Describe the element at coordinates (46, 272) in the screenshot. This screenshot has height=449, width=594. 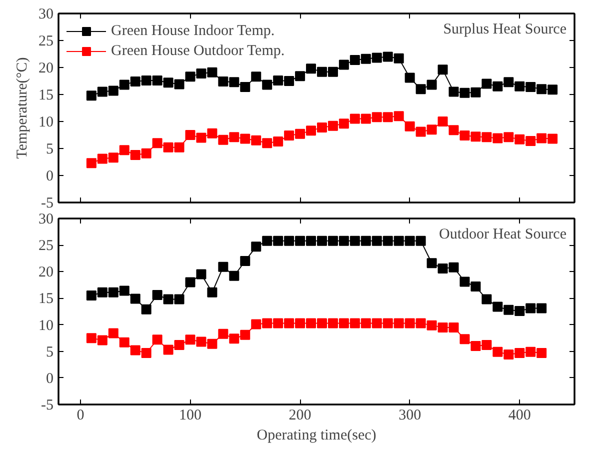
I see `y-tick-label: 20` at that location.